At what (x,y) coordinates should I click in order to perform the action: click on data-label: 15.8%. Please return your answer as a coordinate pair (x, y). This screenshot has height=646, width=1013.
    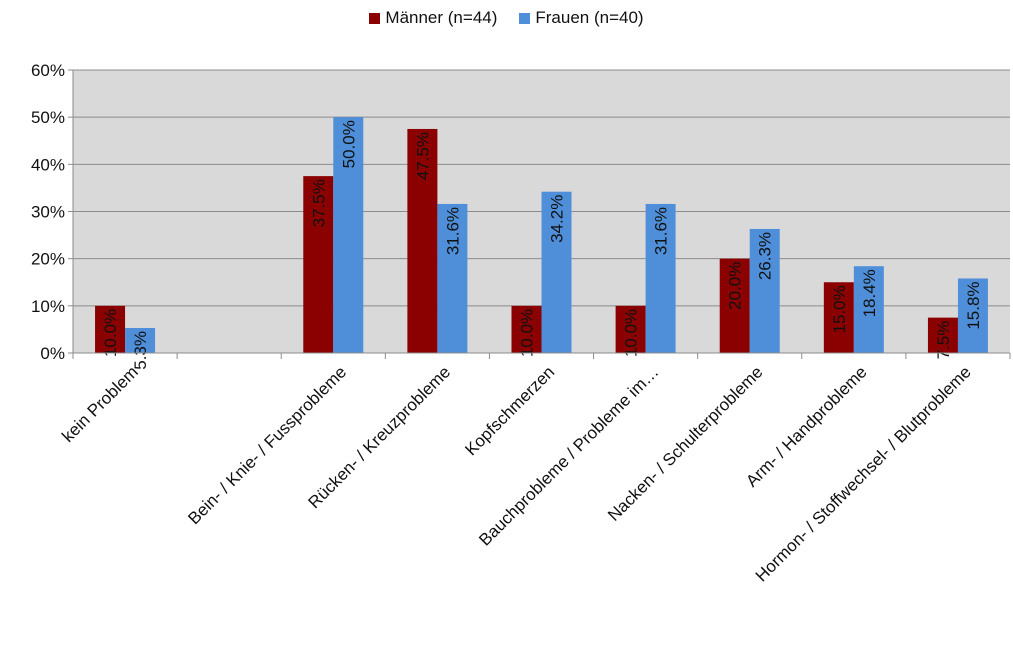
    Looking at the image, I should click on (973, 305).